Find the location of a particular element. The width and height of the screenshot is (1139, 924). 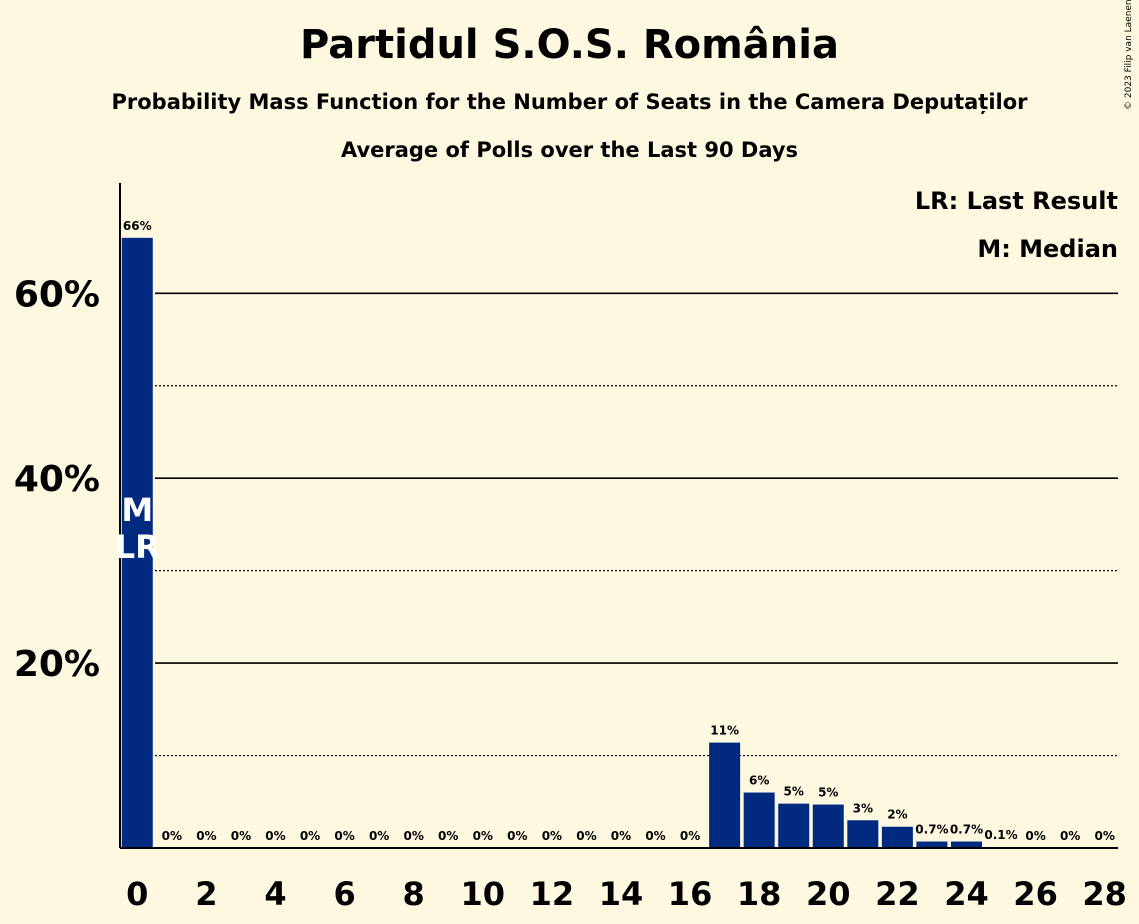

x-tick-label: 6 is located at coordinates (344, 894).